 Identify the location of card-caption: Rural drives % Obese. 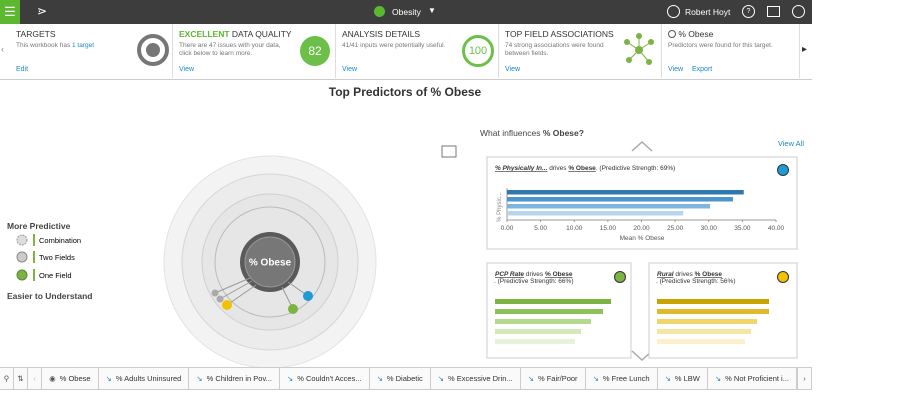
(689, 274).